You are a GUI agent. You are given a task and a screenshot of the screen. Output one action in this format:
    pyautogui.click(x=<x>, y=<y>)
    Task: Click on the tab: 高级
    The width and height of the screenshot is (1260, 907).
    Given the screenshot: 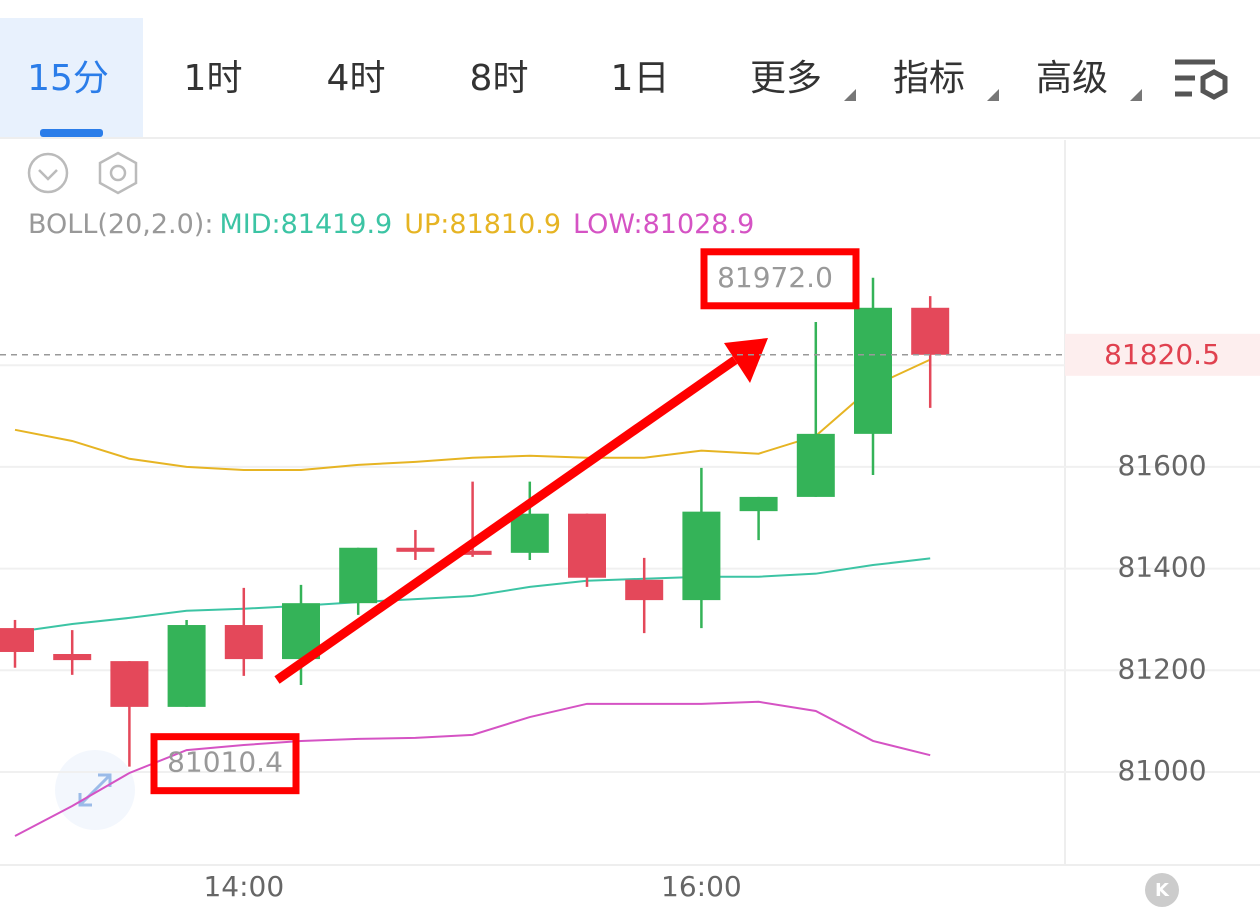 What is the action you would take?
    pyautogui.click(x=1072, y=78)
    